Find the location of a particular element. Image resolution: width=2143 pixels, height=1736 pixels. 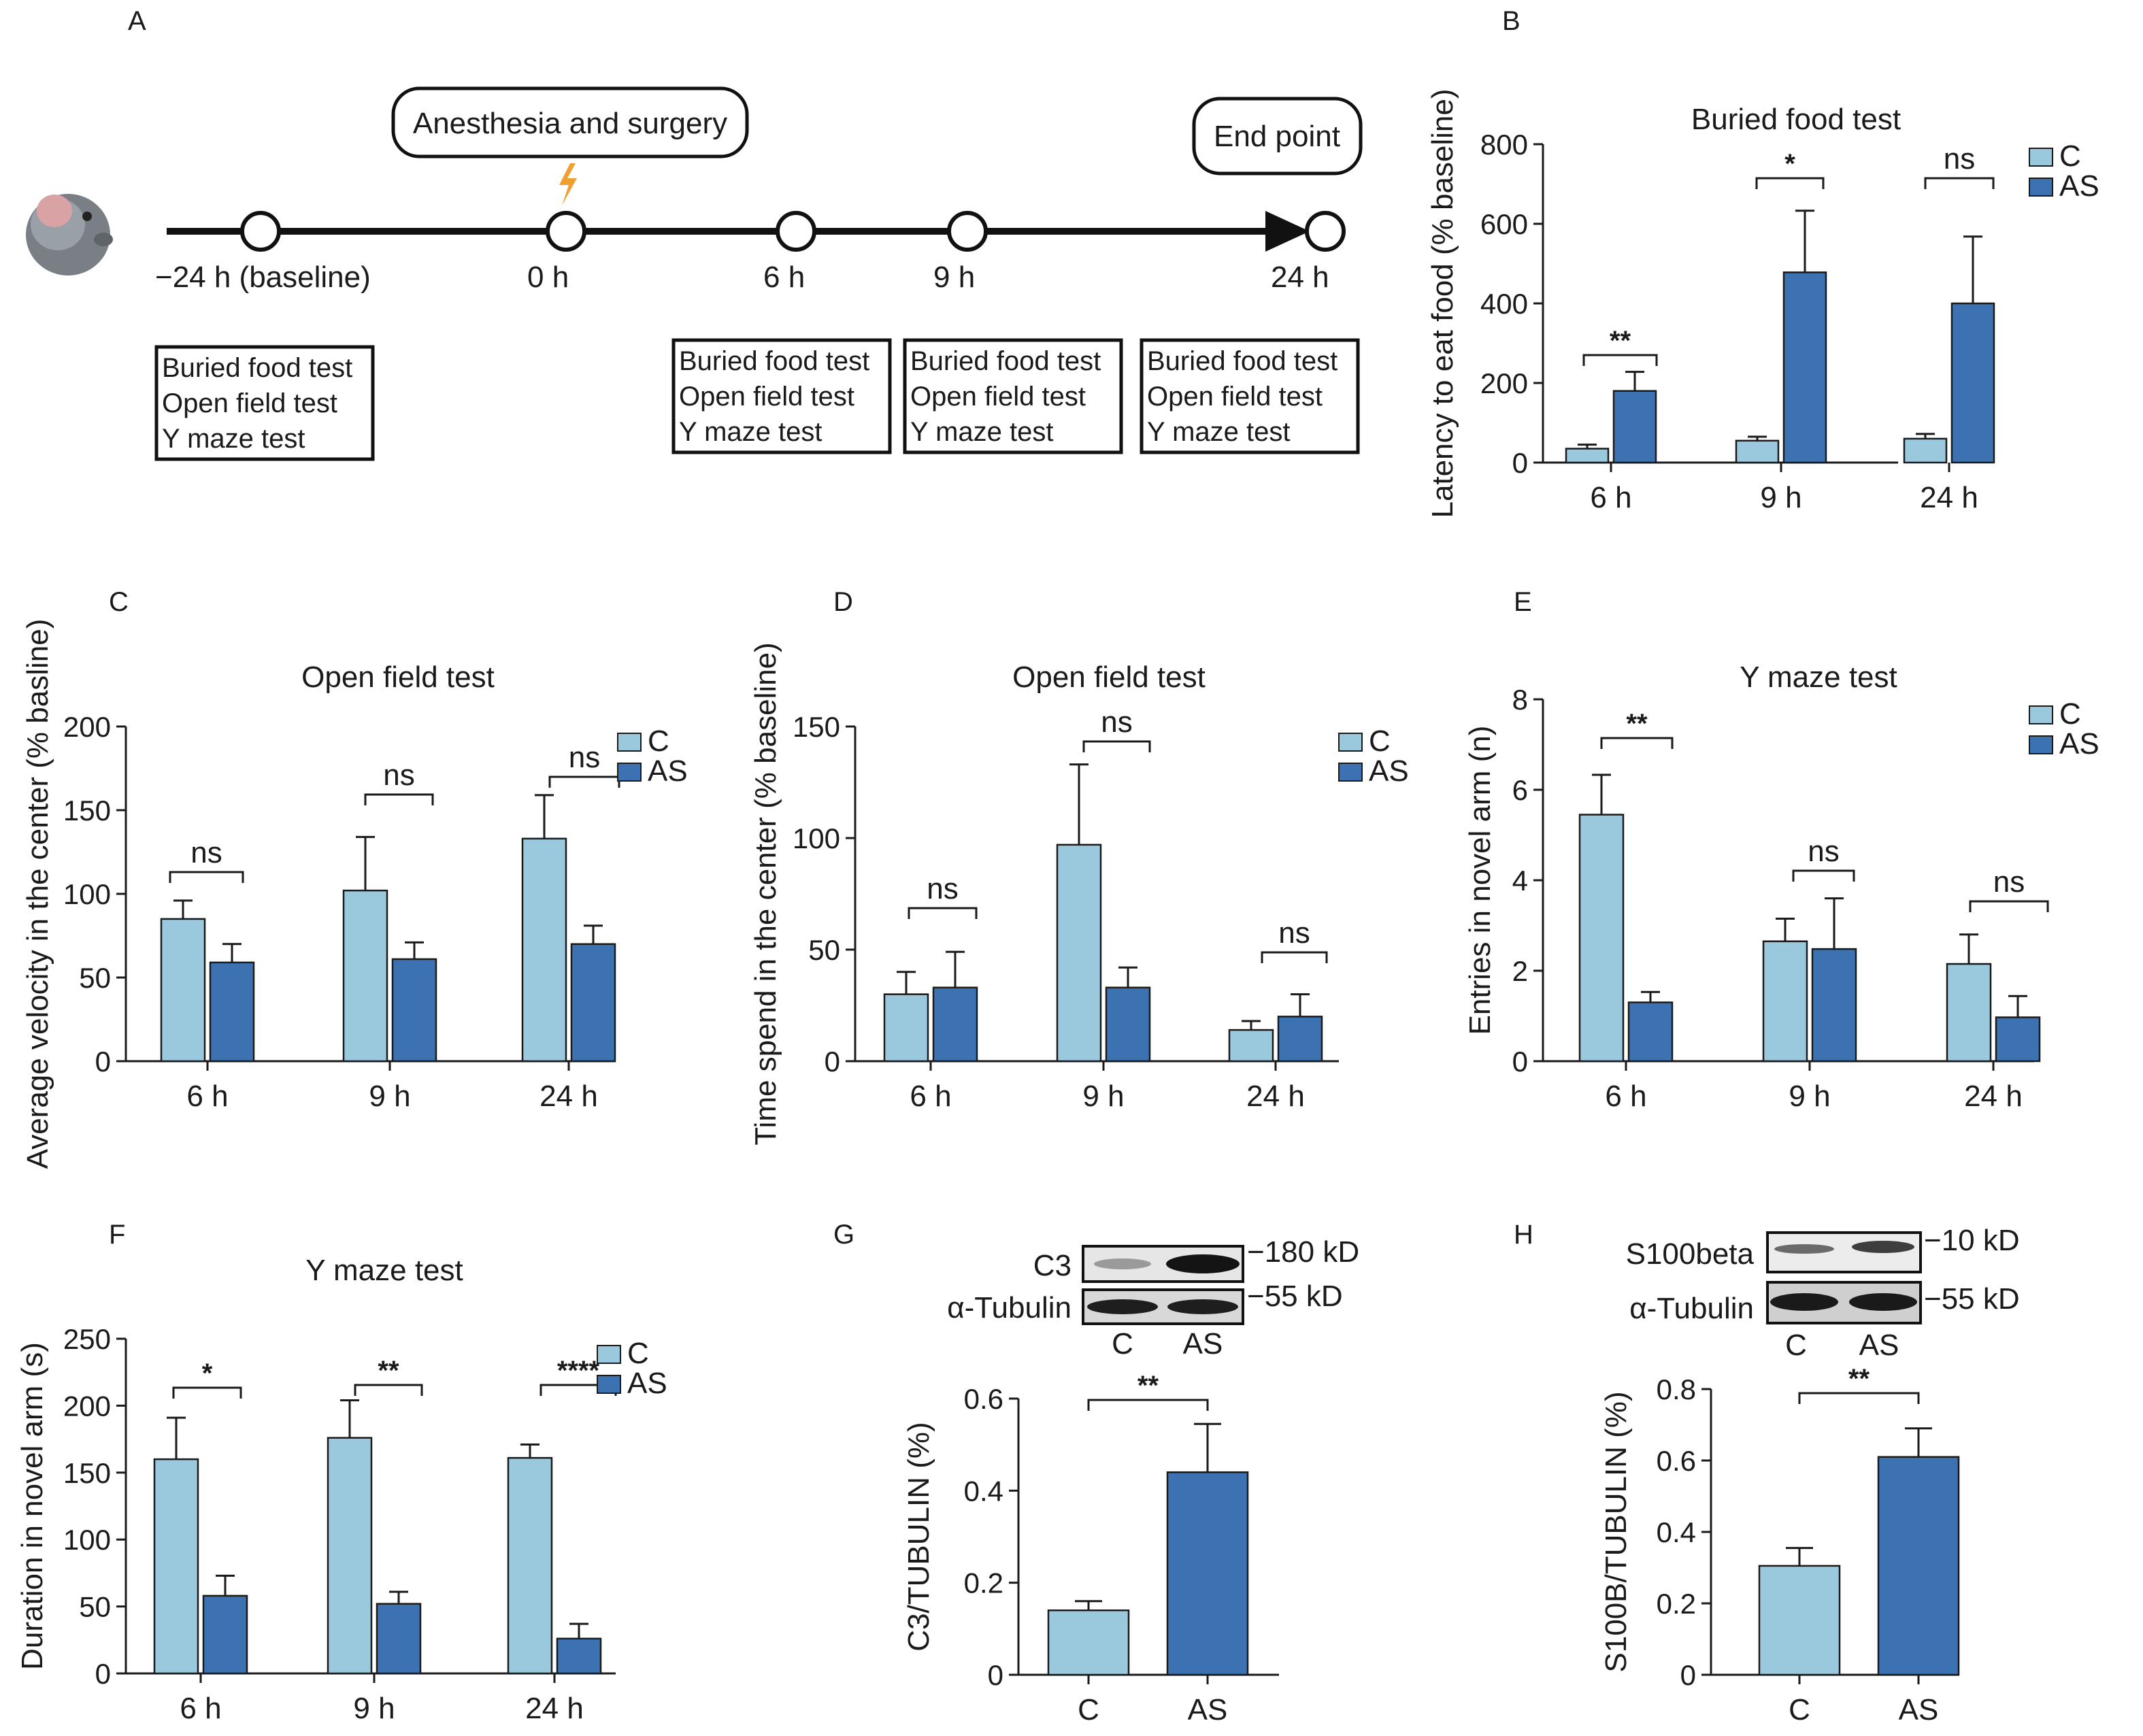

timepoint-label-baseline: −24 h (baseline) is located at coordinates (263, 277).